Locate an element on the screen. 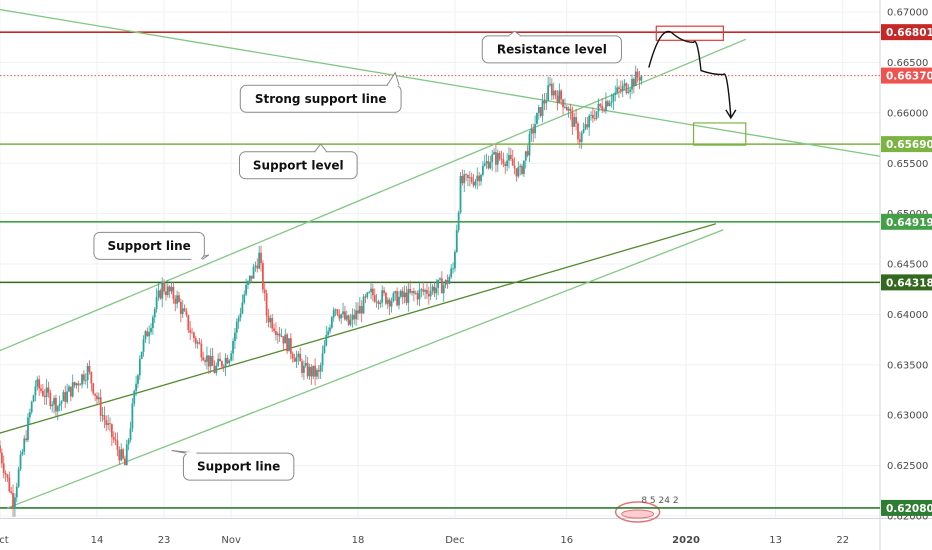 The width and height of the screenshot is (932, 550). level-tag-label: 0.66370 is located at coordinates (909, 77).